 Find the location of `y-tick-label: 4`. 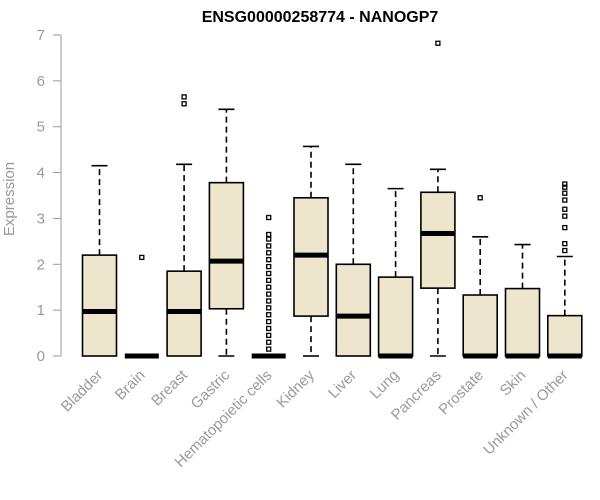

y-tick-label: 4 is located at coordinates (41, 173).